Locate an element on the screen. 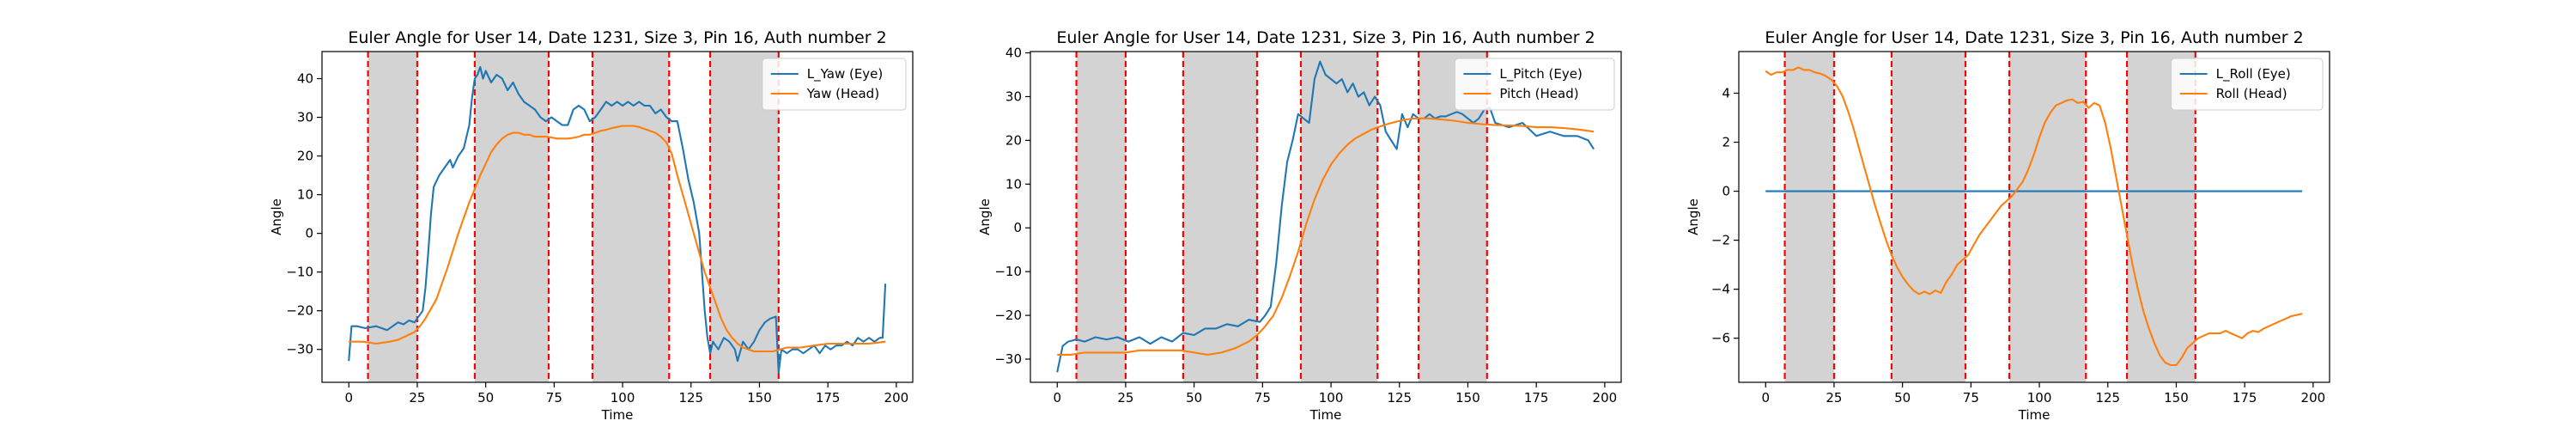  legend: L_Yaw (Eye) Yaw (Head) is located at coordinates (834, 84).